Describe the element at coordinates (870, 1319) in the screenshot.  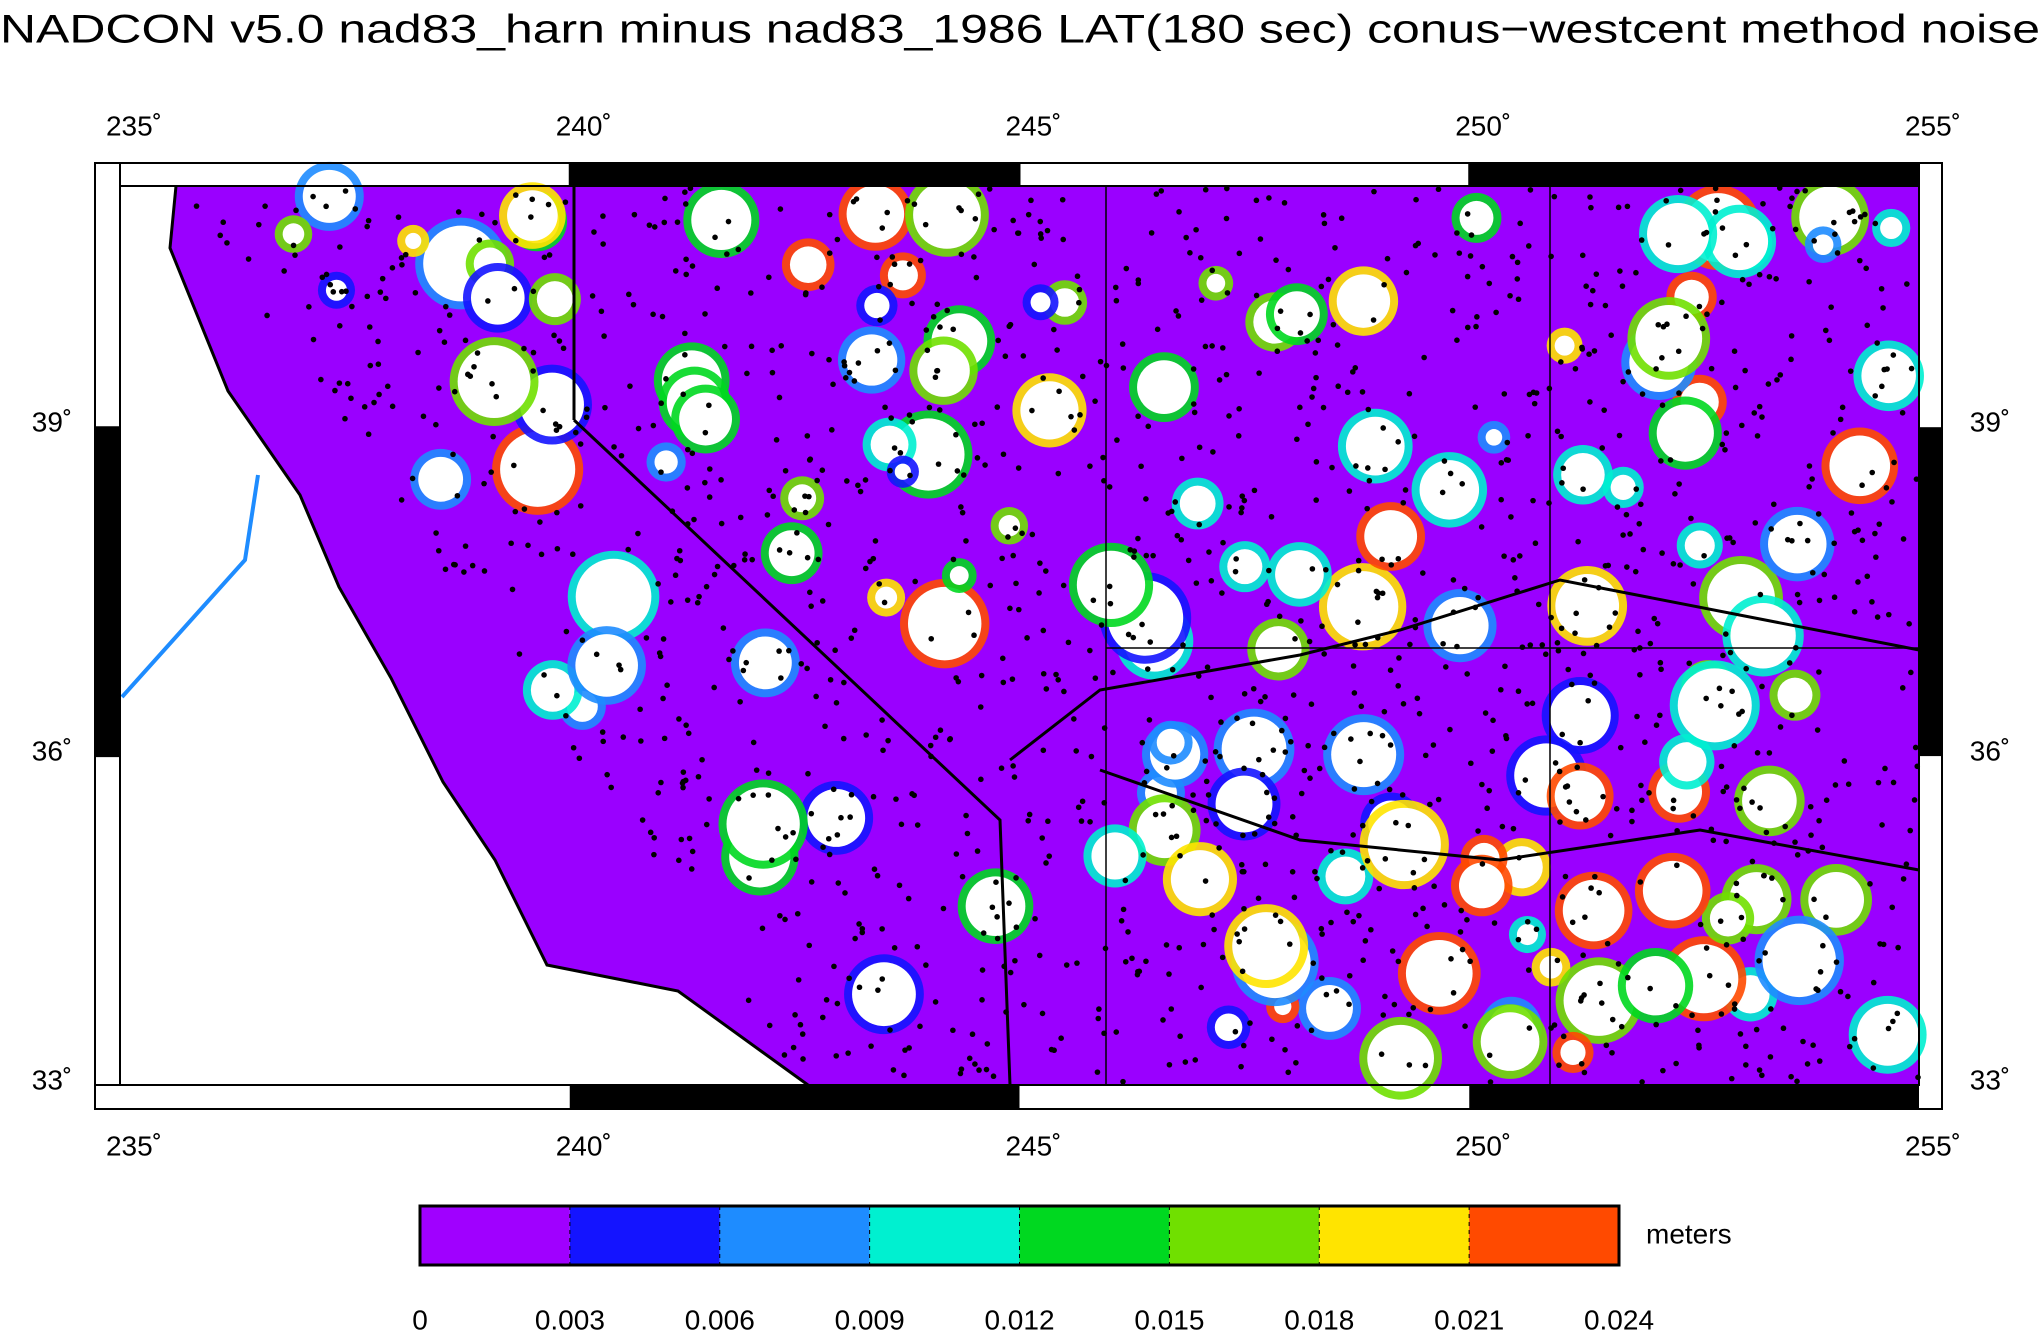
I see `colorbar-label: 0.009` at that location.